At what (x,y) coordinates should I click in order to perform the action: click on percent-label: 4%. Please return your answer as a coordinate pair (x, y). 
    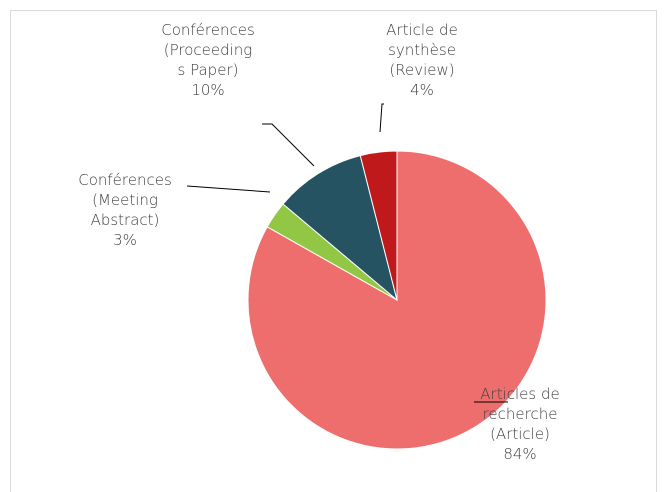
    Looking at the image, I should click on (422, 90).